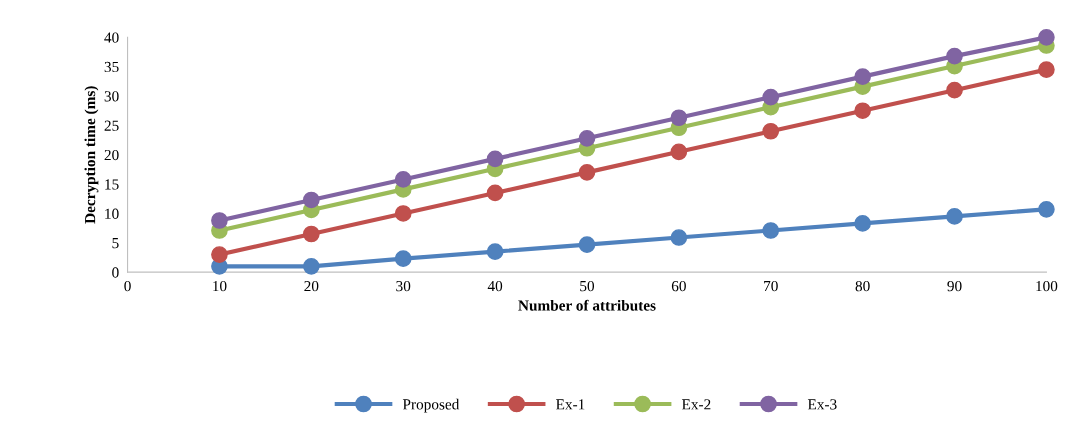  What do you see at coordinates (91, 155) in the screenshot?
I see `y-axis-title: Decryption time (ms)` at bounding box center [91, 155].